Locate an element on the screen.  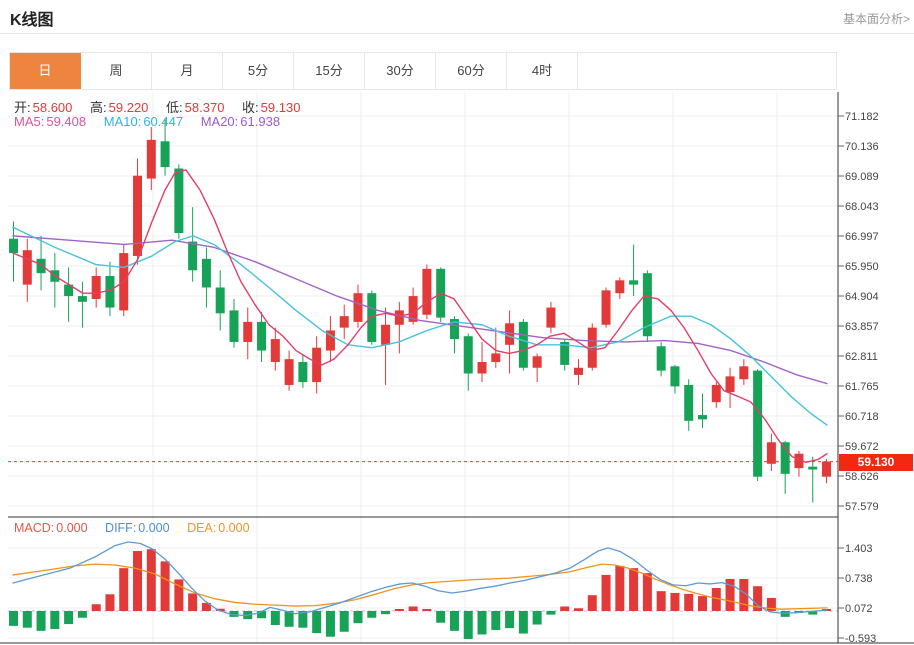
svg-text: 65.950 is located at coordinates (862, 267).